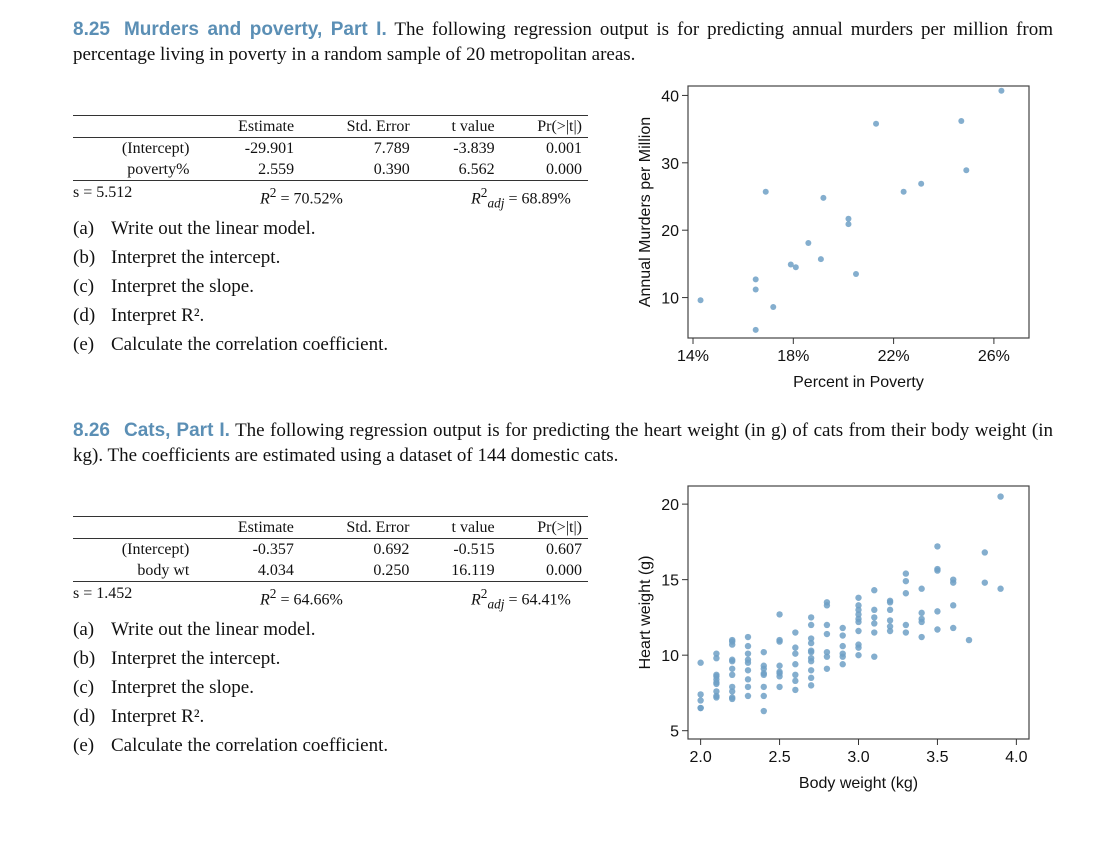 The image size is (1120, 844). Describe the element at coordinates (311, 199) in the screenshot. I see `r-squared-value: = 70.52%` at that location.